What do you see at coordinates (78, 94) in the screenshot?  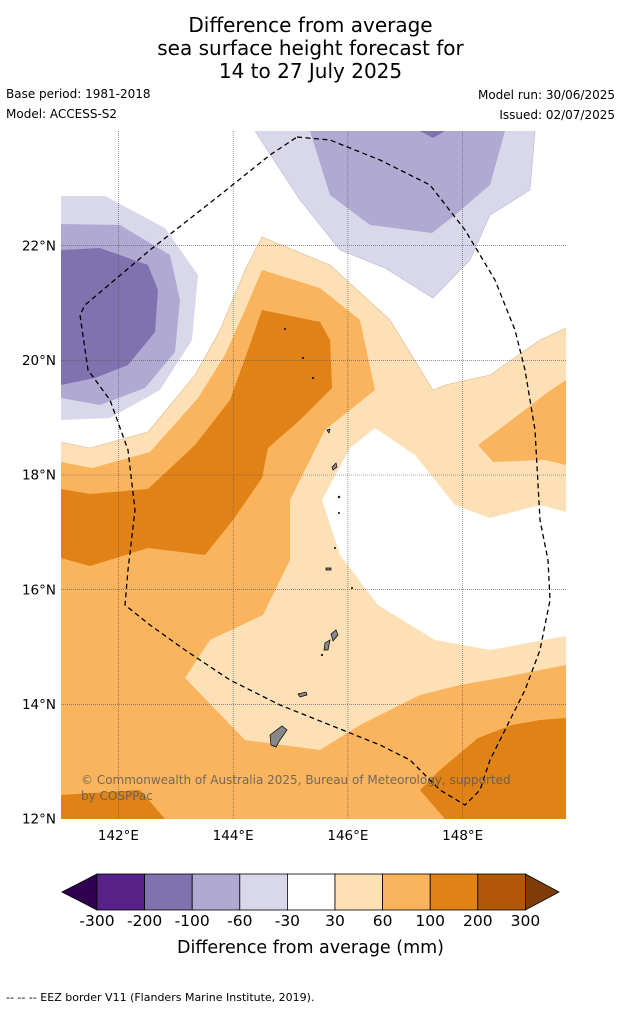 I see `base-period-label: Base period: 1981-2018` at bounding box center [78, 94].